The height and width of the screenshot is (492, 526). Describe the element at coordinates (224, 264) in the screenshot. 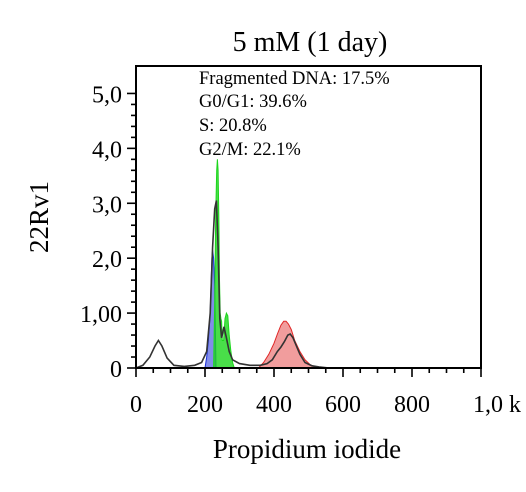

I see `g0-g1-s-area` at that location.